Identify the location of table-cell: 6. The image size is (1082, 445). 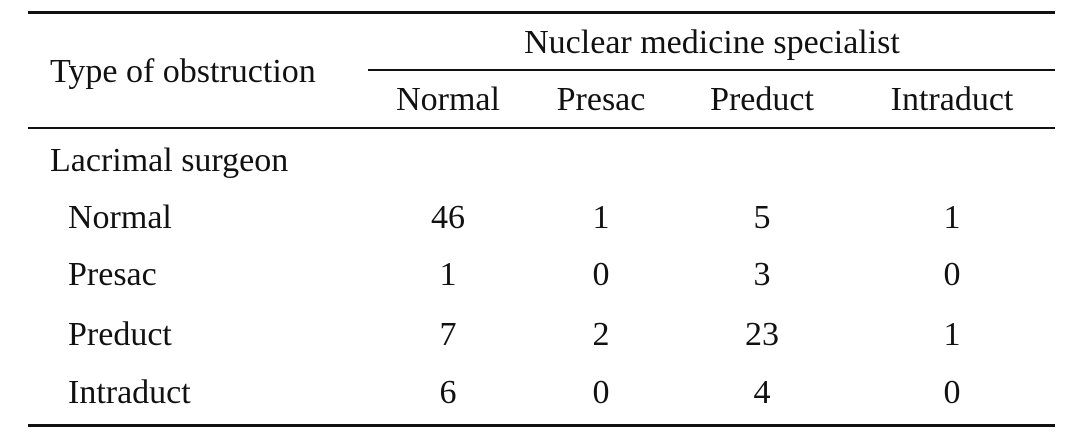
(448, 392).